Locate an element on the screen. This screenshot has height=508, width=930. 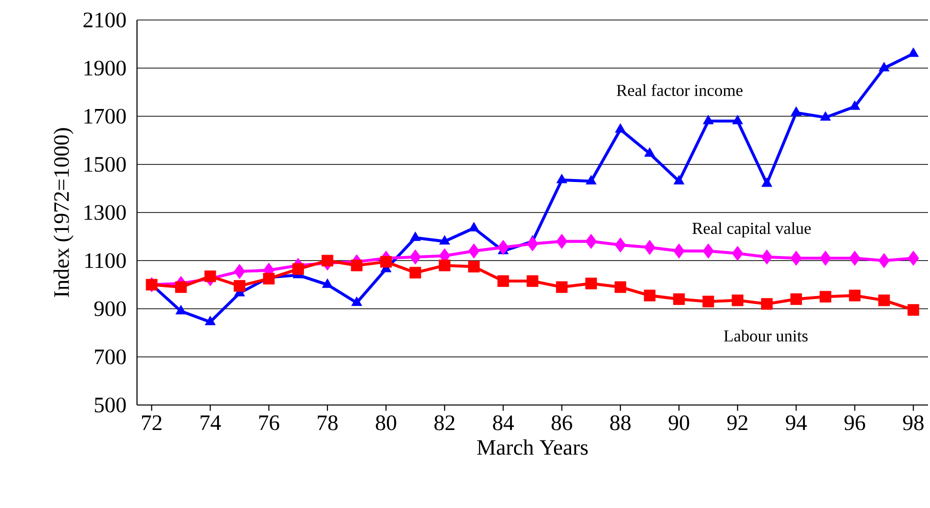
y-tick-label: 1900 is located at coordinates (105, 68).